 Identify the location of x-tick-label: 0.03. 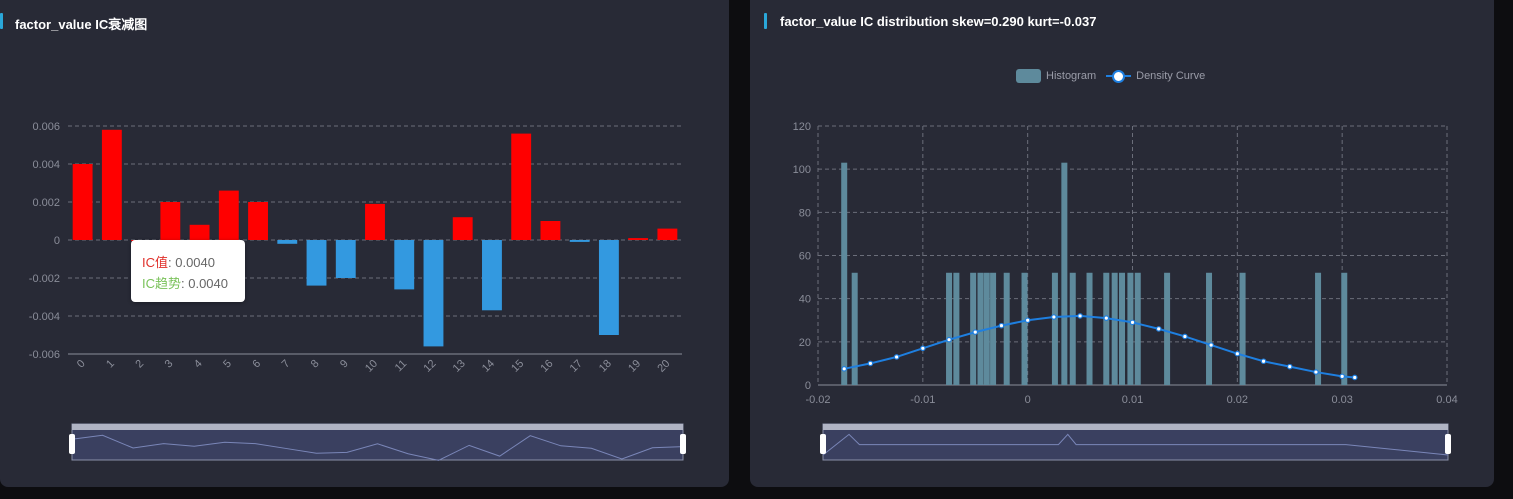
(1341, 400).